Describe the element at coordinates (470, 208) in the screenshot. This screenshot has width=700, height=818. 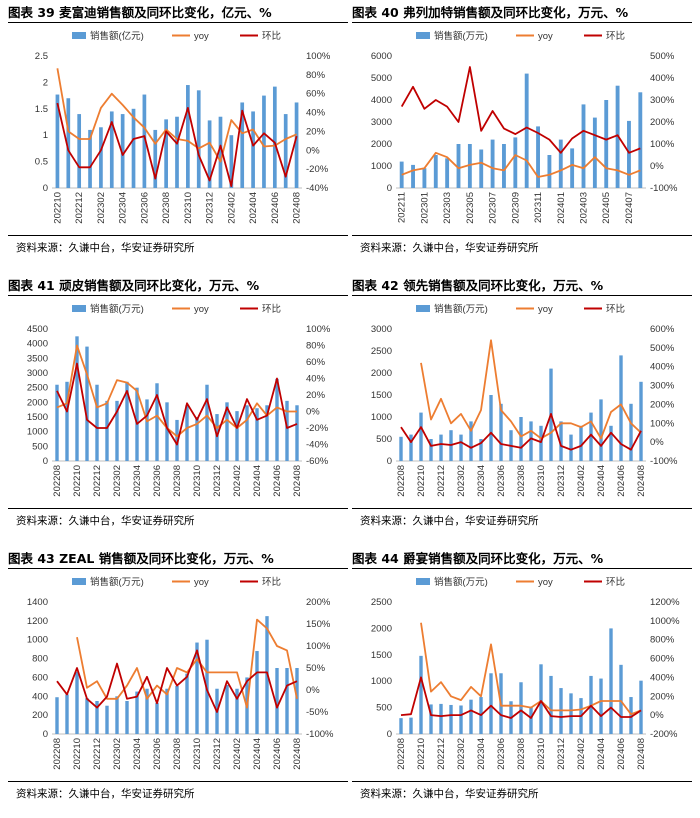
I see `x-tick-label: 202305` at that location.